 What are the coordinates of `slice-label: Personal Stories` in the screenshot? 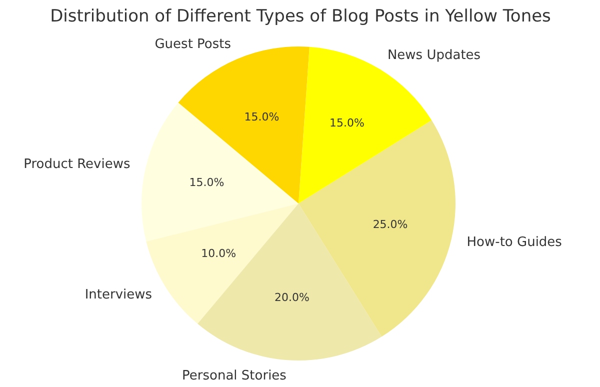 It's located at (234, 376).